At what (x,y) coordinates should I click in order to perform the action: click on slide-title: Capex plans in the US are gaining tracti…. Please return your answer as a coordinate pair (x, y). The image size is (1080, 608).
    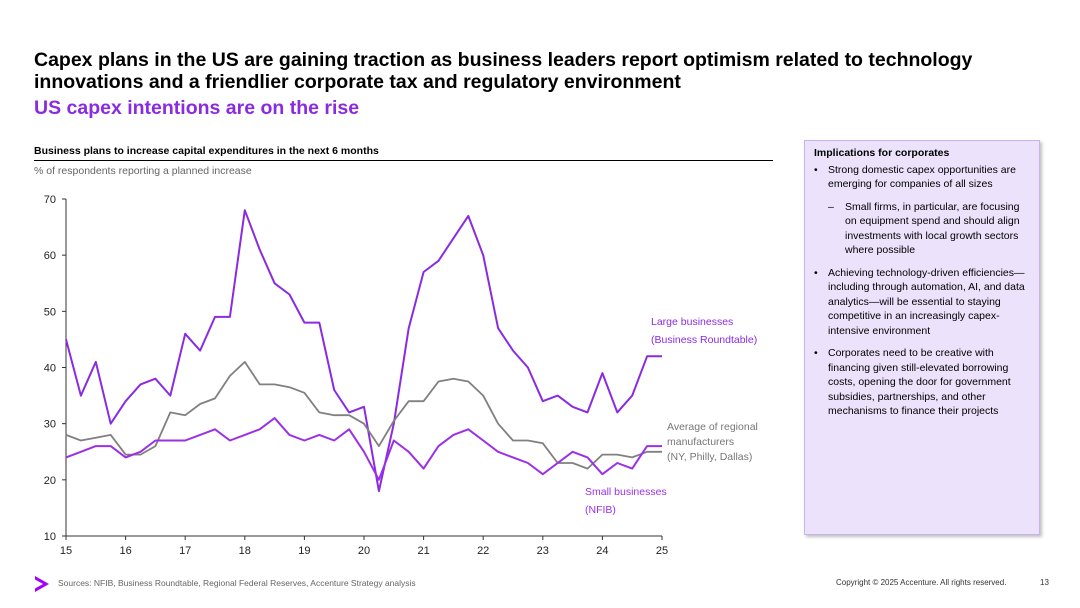
    Looking at the image, I should click on (503, 71).